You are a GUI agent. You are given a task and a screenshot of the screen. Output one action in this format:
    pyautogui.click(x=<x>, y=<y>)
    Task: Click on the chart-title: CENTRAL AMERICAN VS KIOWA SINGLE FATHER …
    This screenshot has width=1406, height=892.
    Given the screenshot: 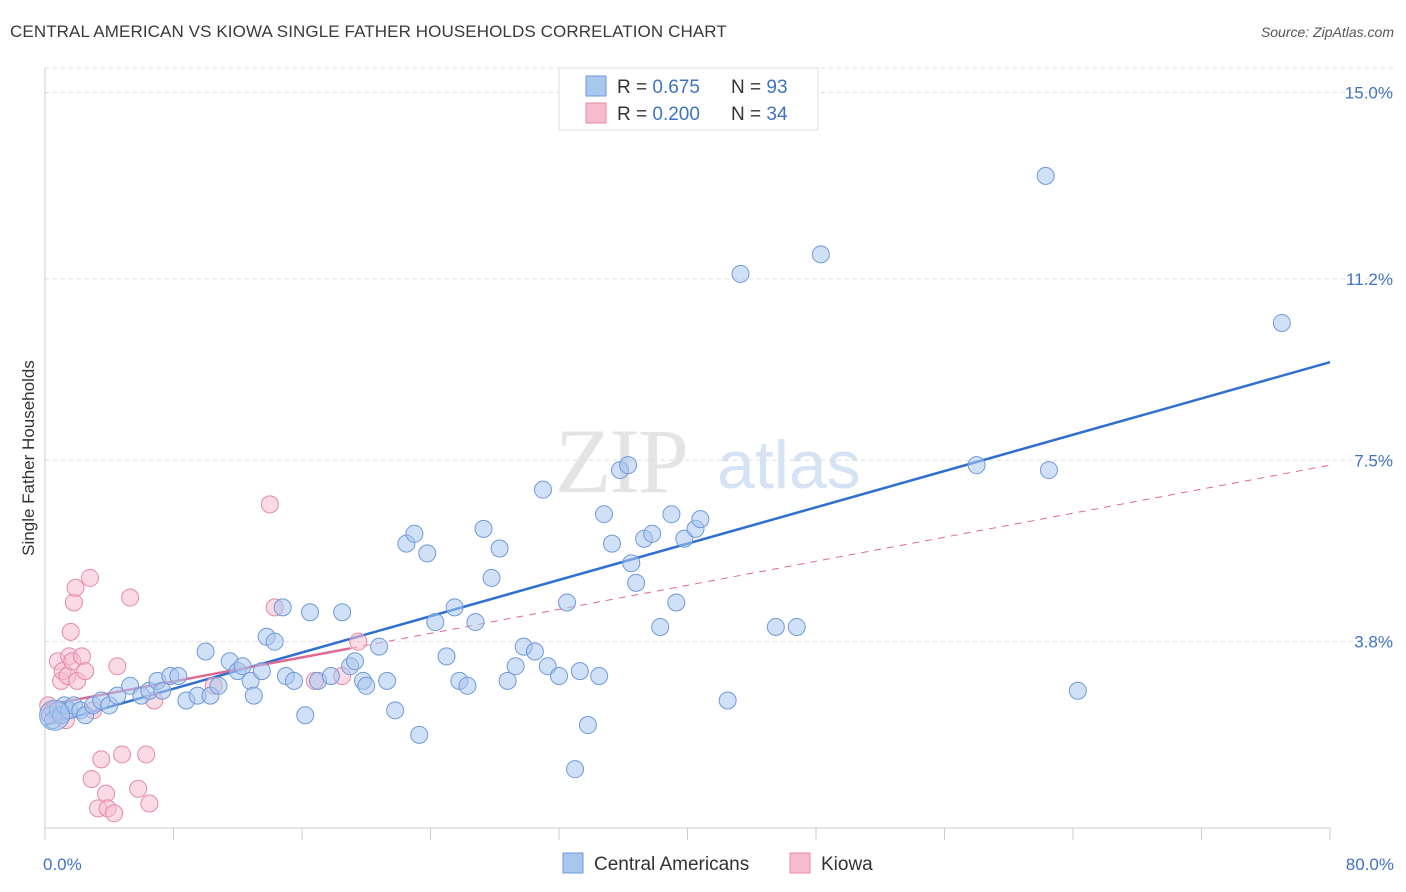 What is the action you would take?
    pyautogui.click(x=368, y=31)
    